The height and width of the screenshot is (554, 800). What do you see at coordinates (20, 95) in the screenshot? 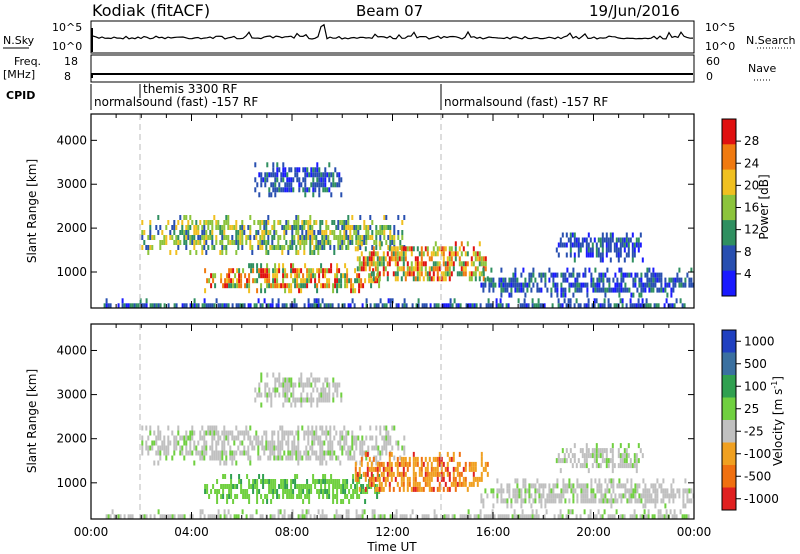
I see `cpid-label: CPID` at bounding box center [20, 95].